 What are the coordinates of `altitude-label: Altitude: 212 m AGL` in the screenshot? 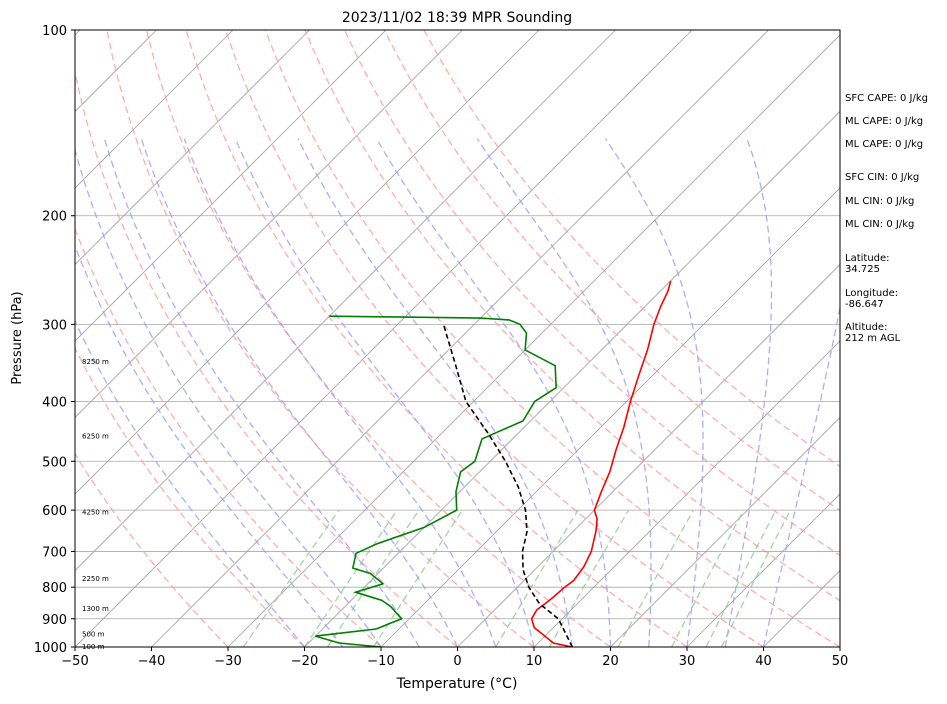 It's located at (872, 333).